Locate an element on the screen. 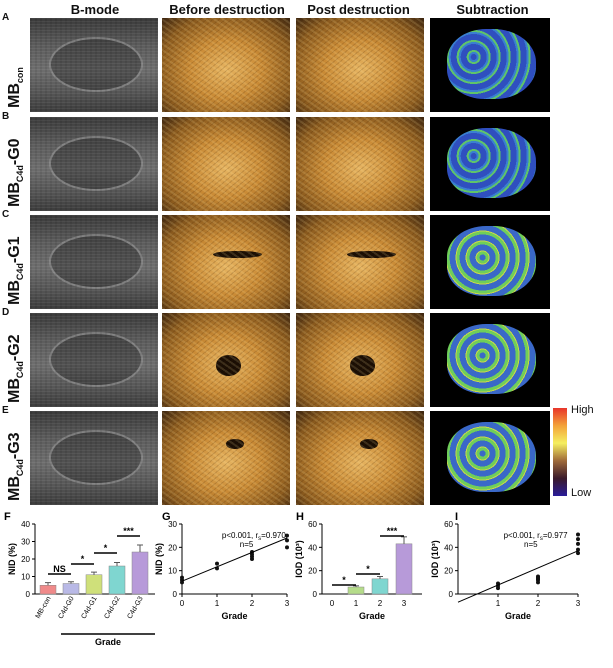  chart-h-xtick-label-0: 0 is located at coordinates (332, 603).